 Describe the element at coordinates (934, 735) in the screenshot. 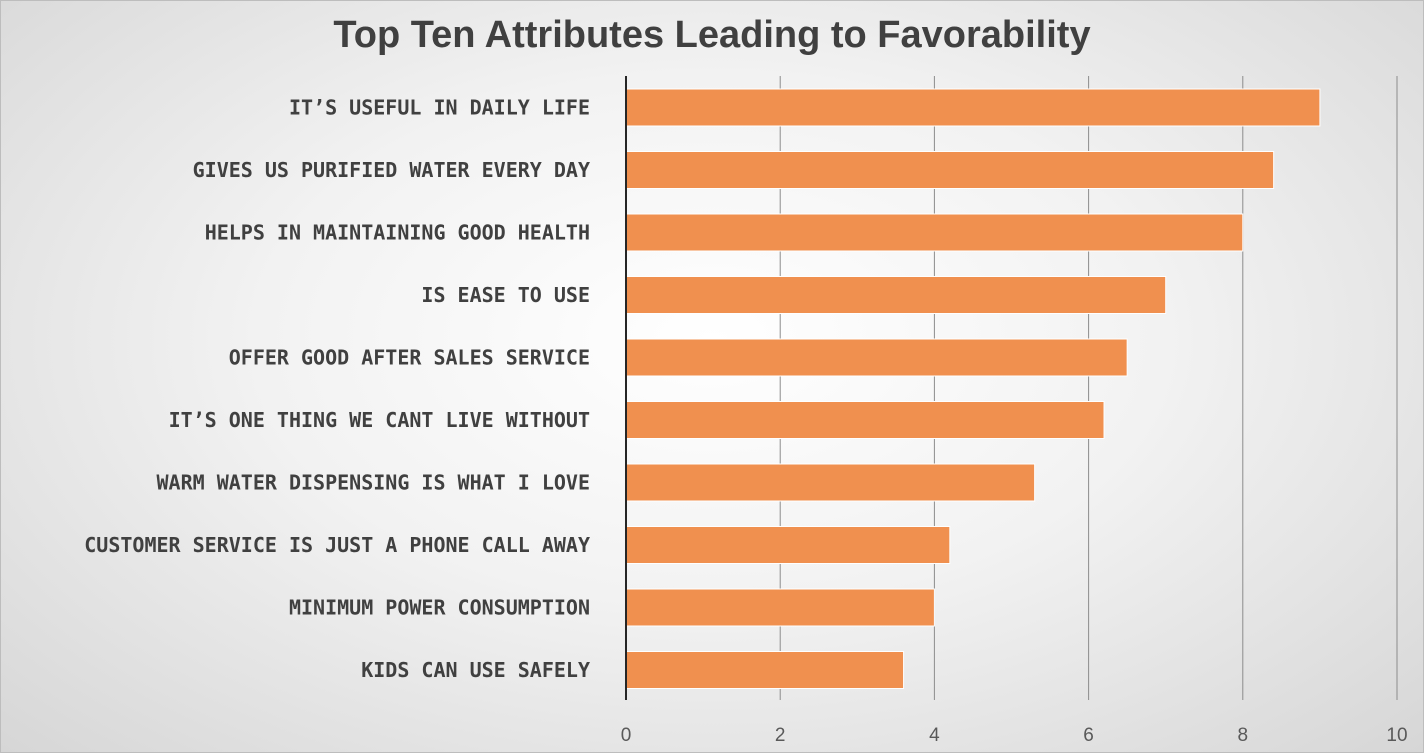

I see `x-tick-label: 4` at that location.